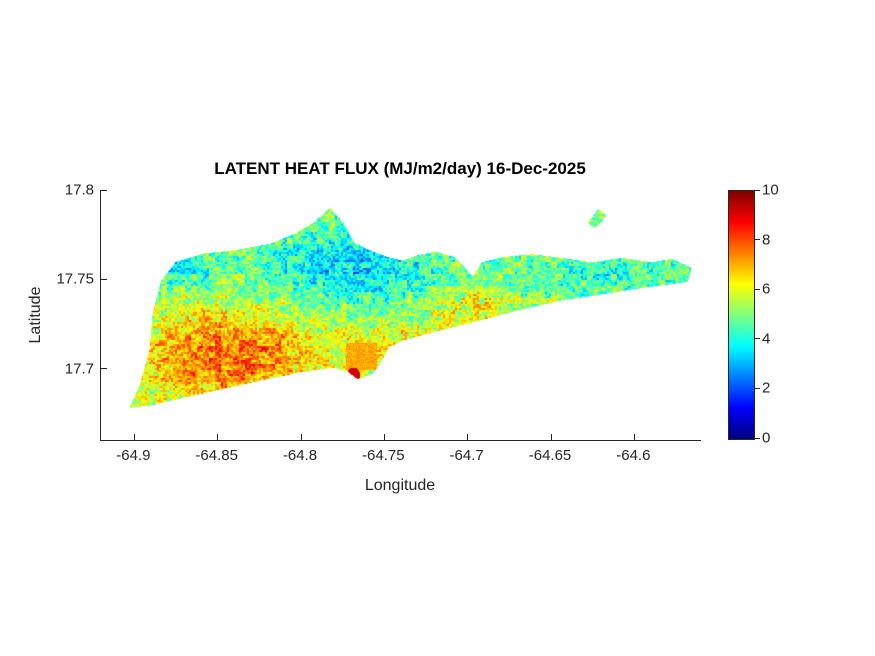 The width and height of the screenshot is (875, 656). What do you see at coordinates (766, 339) in the screenshot?
I see `colorbar-tick-label: 4` at bounding box center [766, 339].